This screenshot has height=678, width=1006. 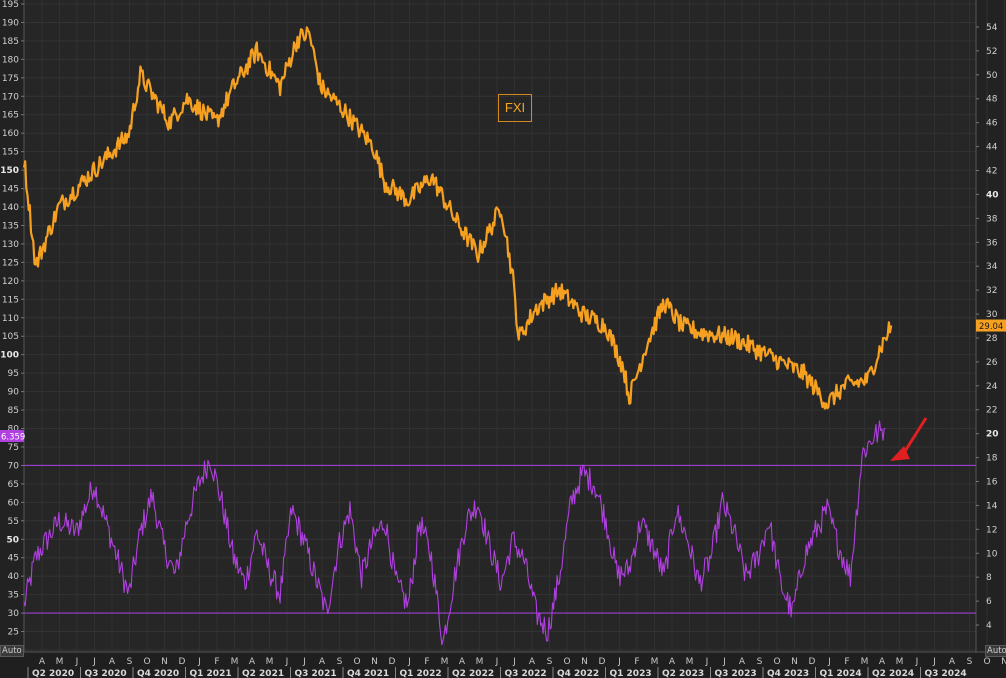 I want to click on right-tick-label: 32, so click(x=991, y=291).